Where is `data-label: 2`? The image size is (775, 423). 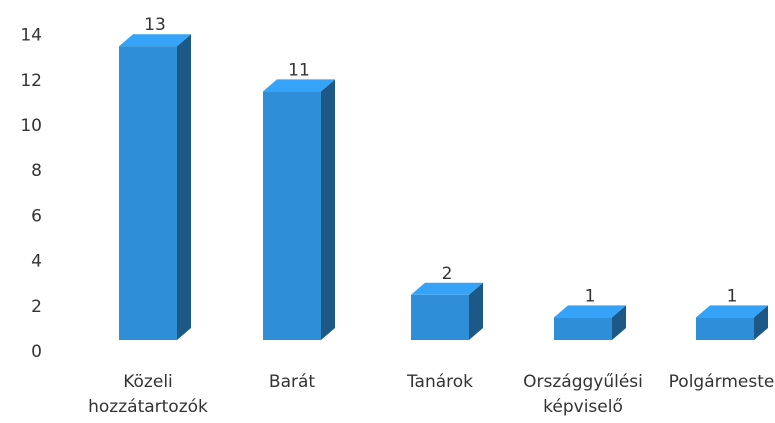
data-label: 2 is located at coordinates (447, 274).